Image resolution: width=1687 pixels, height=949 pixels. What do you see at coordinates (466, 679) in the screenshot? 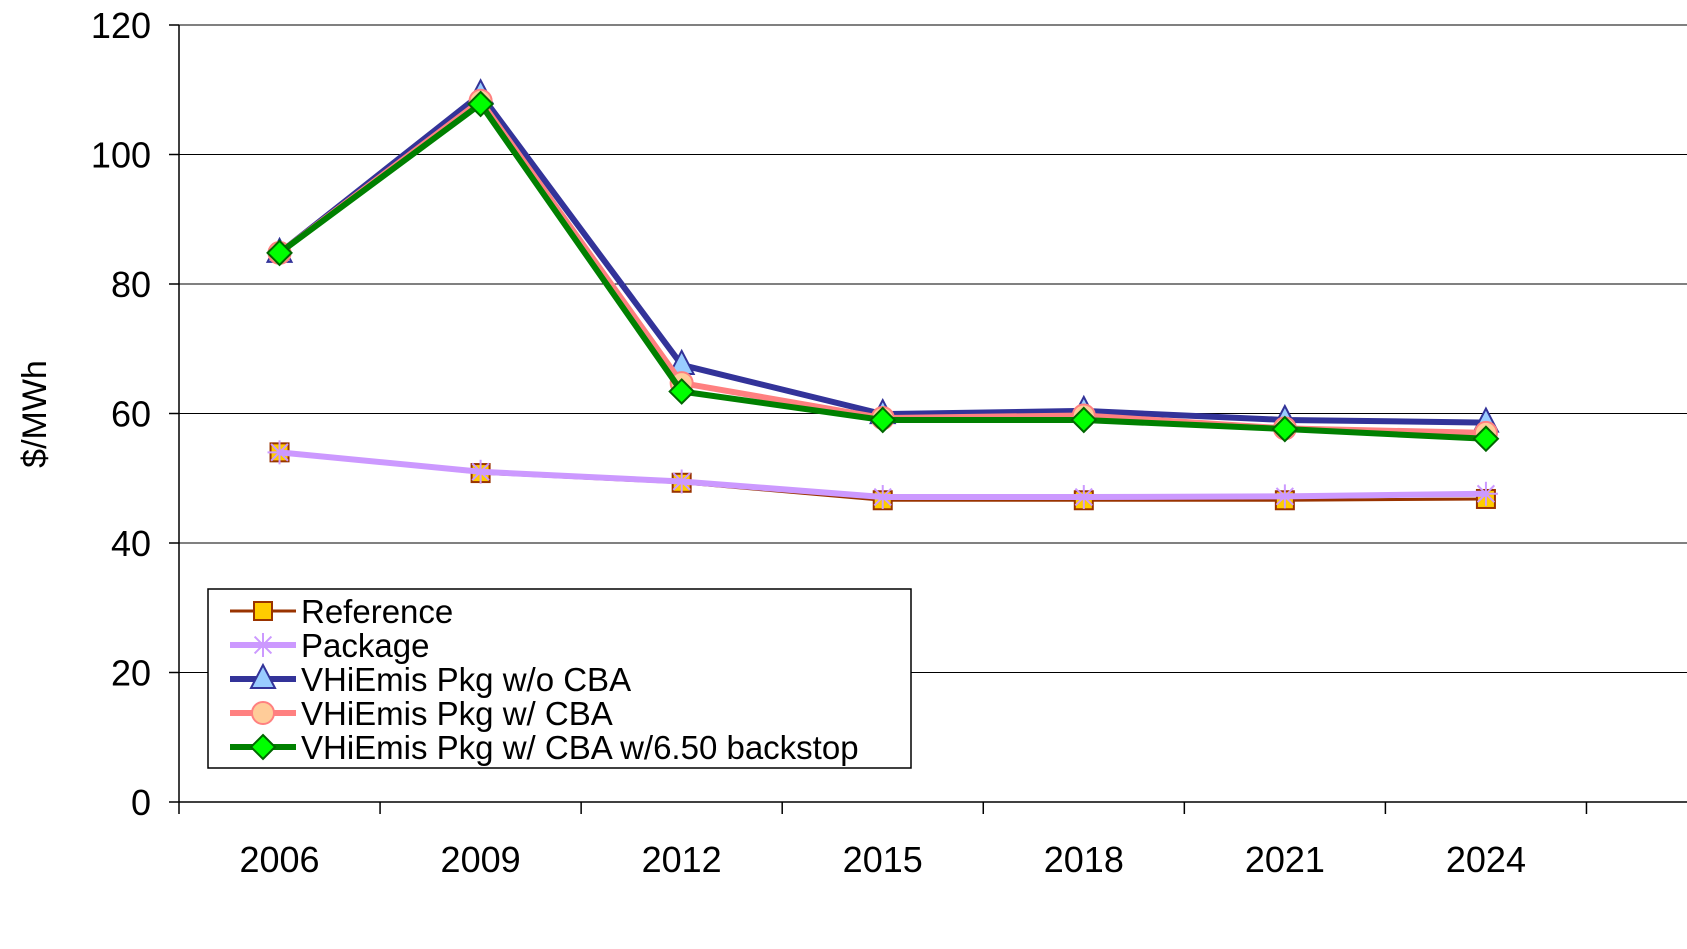
I see `legend-label: VHiEmis Pkg w/o CBA` at bounding box center [466, 679].